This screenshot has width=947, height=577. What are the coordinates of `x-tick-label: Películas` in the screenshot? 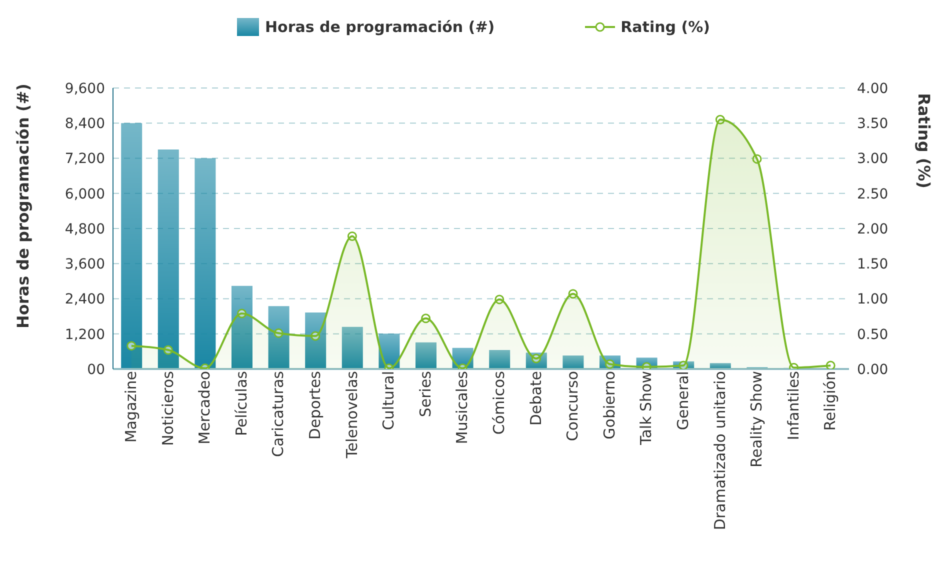 It's located at (241, 403).